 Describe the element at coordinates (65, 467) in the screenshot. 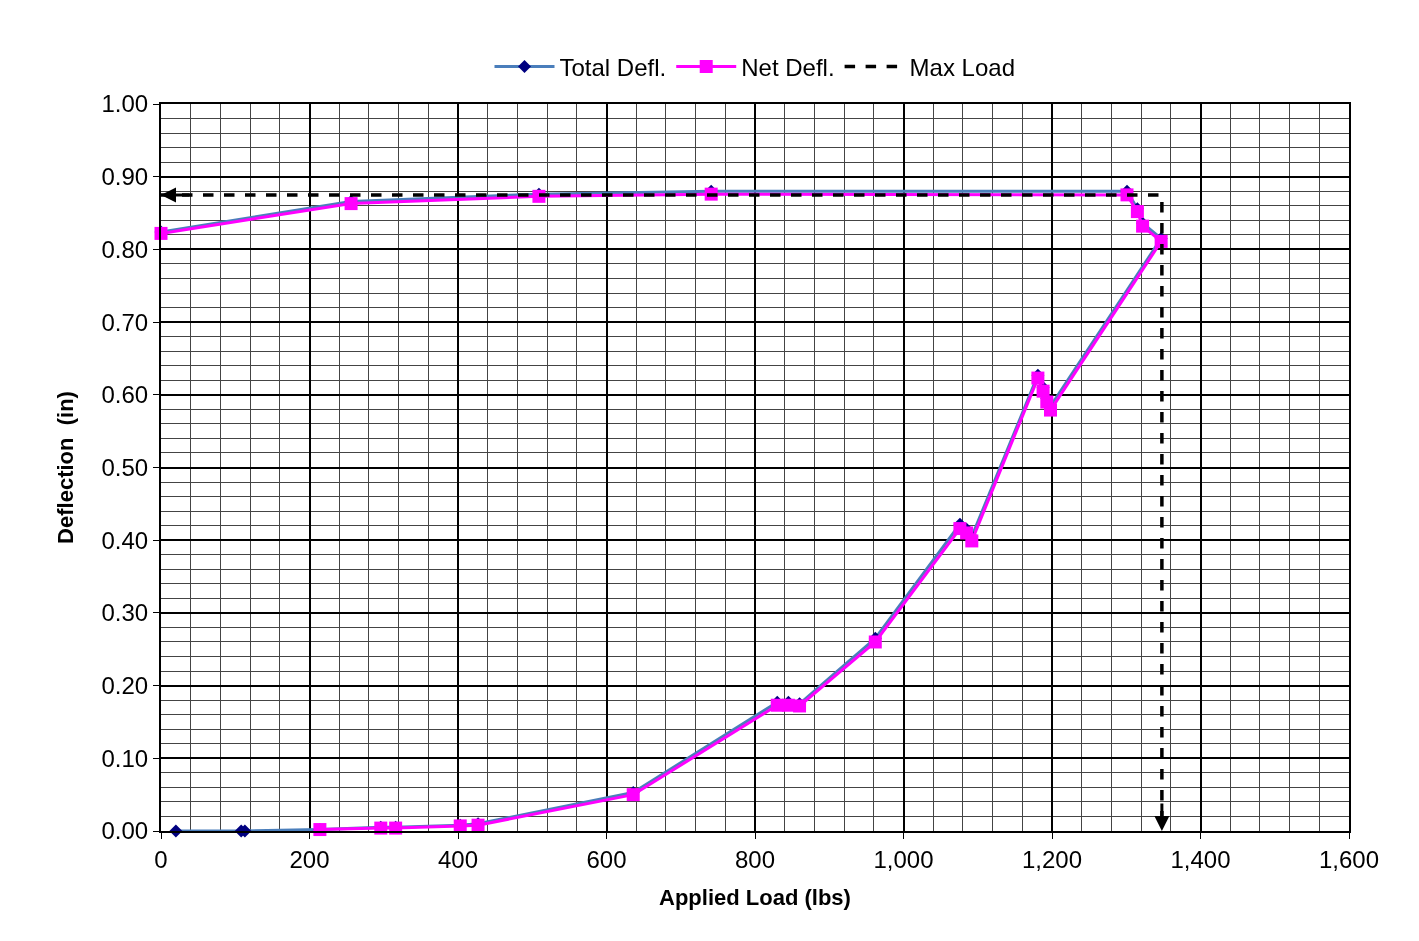

I see `y-axis-title: Deflection (in)` at that location.